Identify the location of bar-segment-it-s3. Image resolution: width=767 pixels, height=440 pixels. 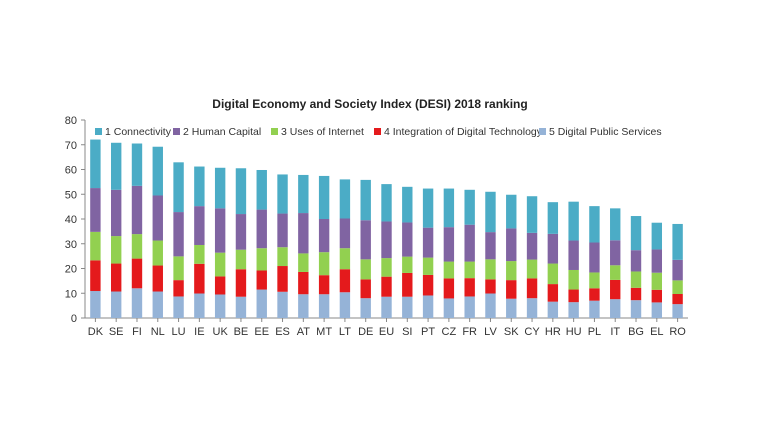
(615, 272).